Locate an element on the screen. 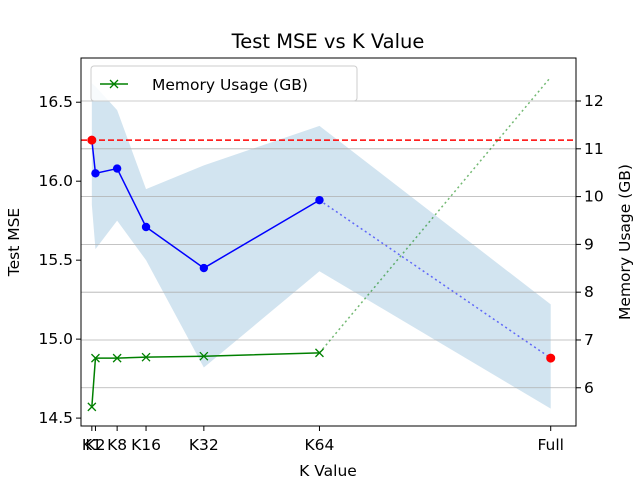 This screenshot has height=480, width=640. series-line-projected is located at coordinates (435, 279).